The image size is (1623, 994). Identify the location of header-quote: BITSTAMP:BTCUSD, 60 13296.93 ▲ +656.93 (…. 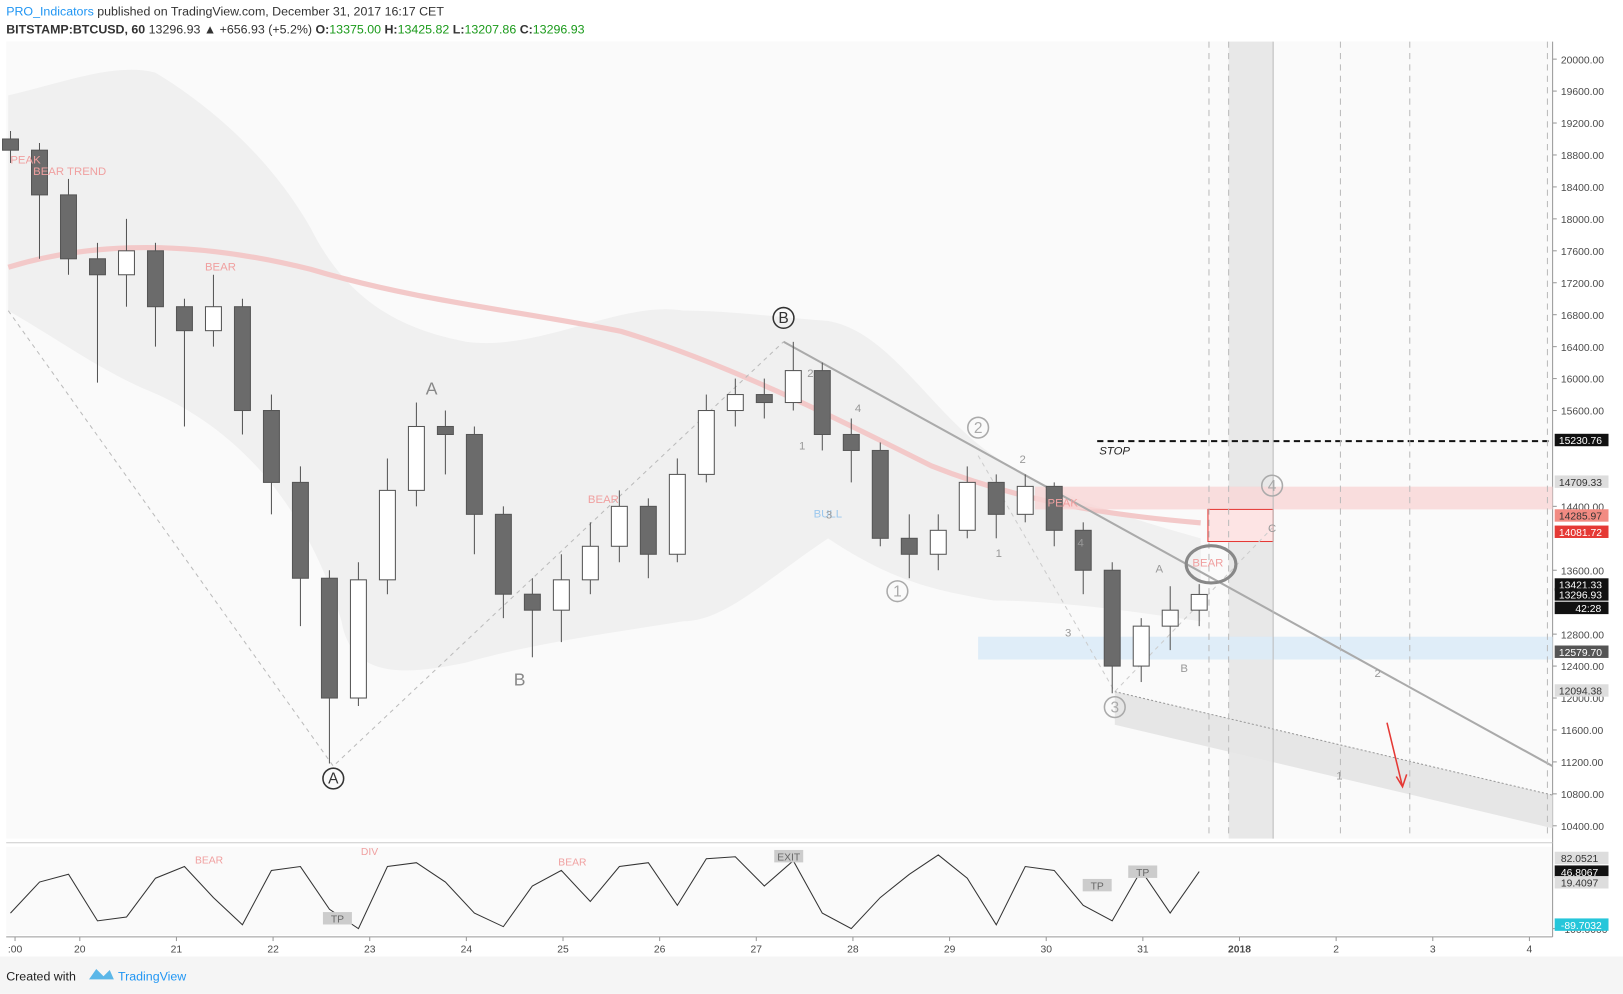
(295, 29).